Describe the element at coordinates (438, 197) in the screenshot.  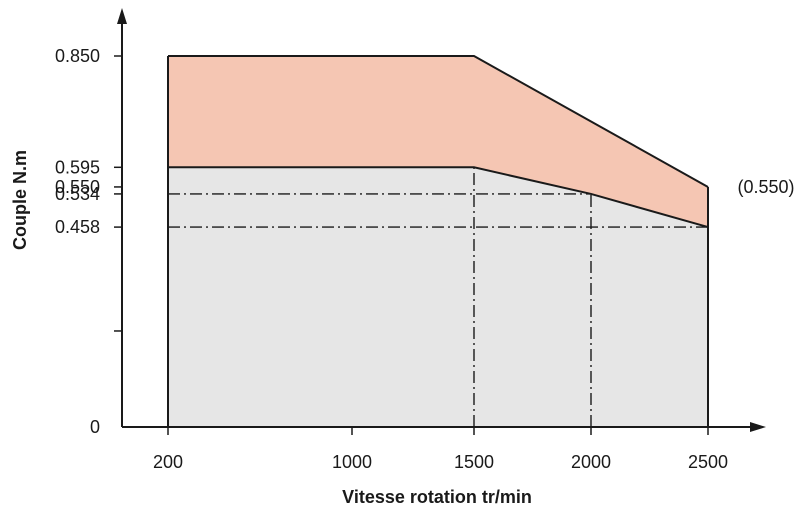
I see `lower-torque-line` at that location.